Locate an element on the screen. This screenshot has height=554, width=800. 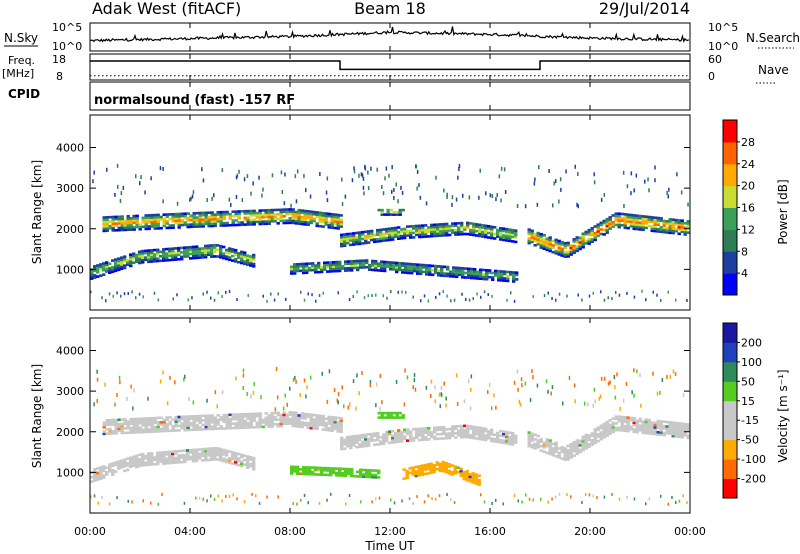
colorbar-tick-label: -15 is located at coordinates (750, 420).